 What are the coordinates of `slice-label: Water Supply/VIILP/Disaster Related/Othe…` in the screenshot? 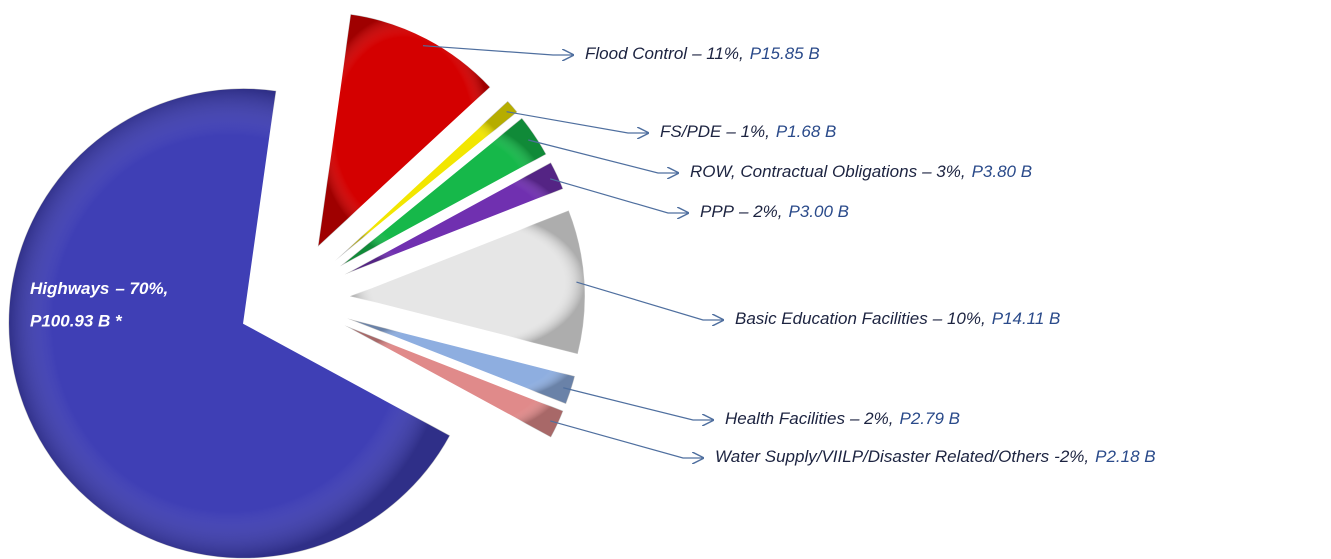 It's located at (935, 456).